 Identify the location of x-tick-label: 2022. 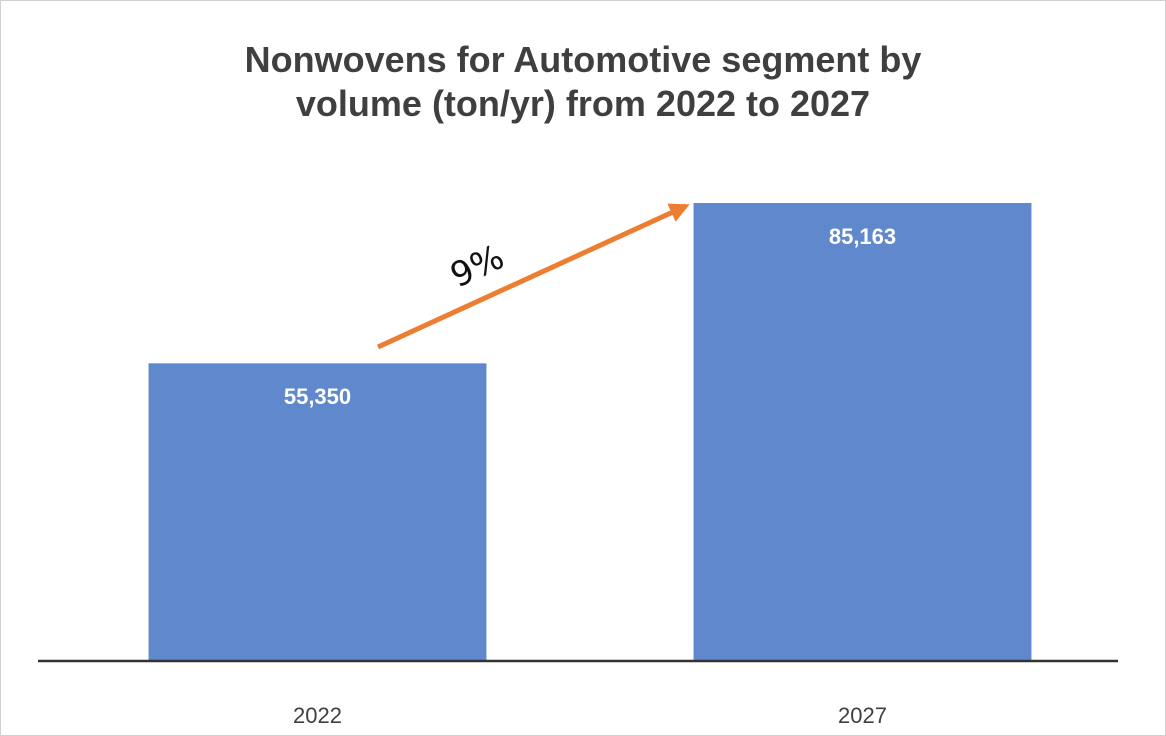
(317, 715).